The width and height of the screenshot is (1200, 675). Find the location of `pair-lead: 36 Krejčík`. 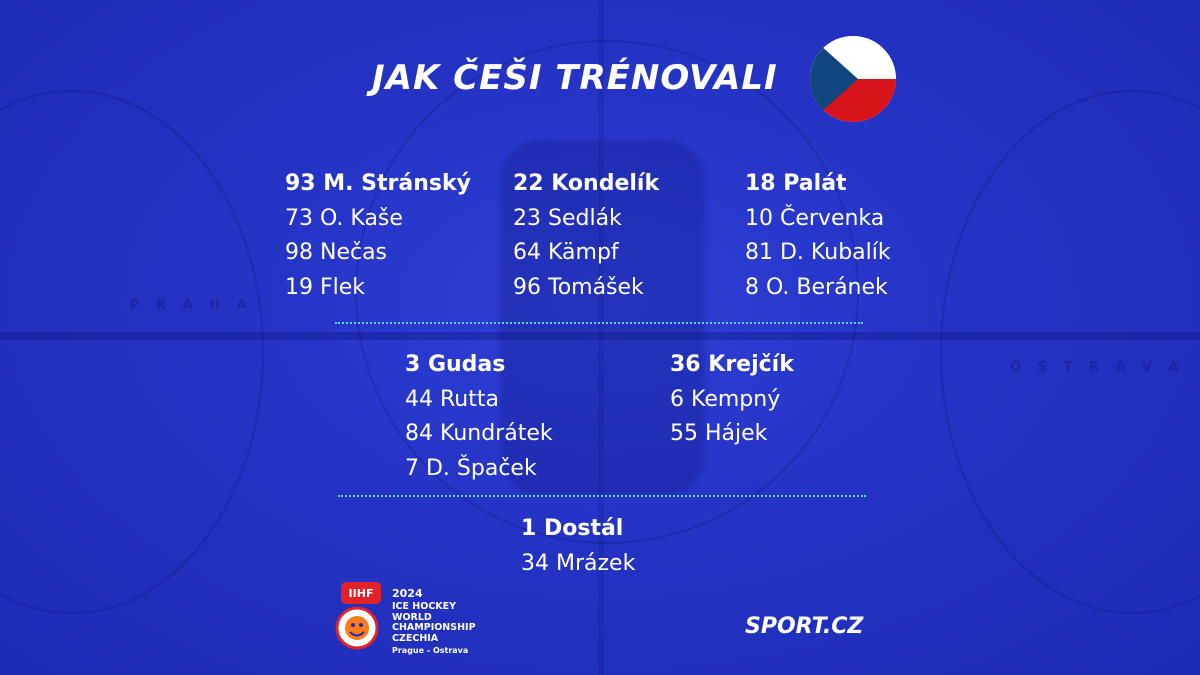

pair-lead: 36 Krejčík is located at coordinates (732, 364).